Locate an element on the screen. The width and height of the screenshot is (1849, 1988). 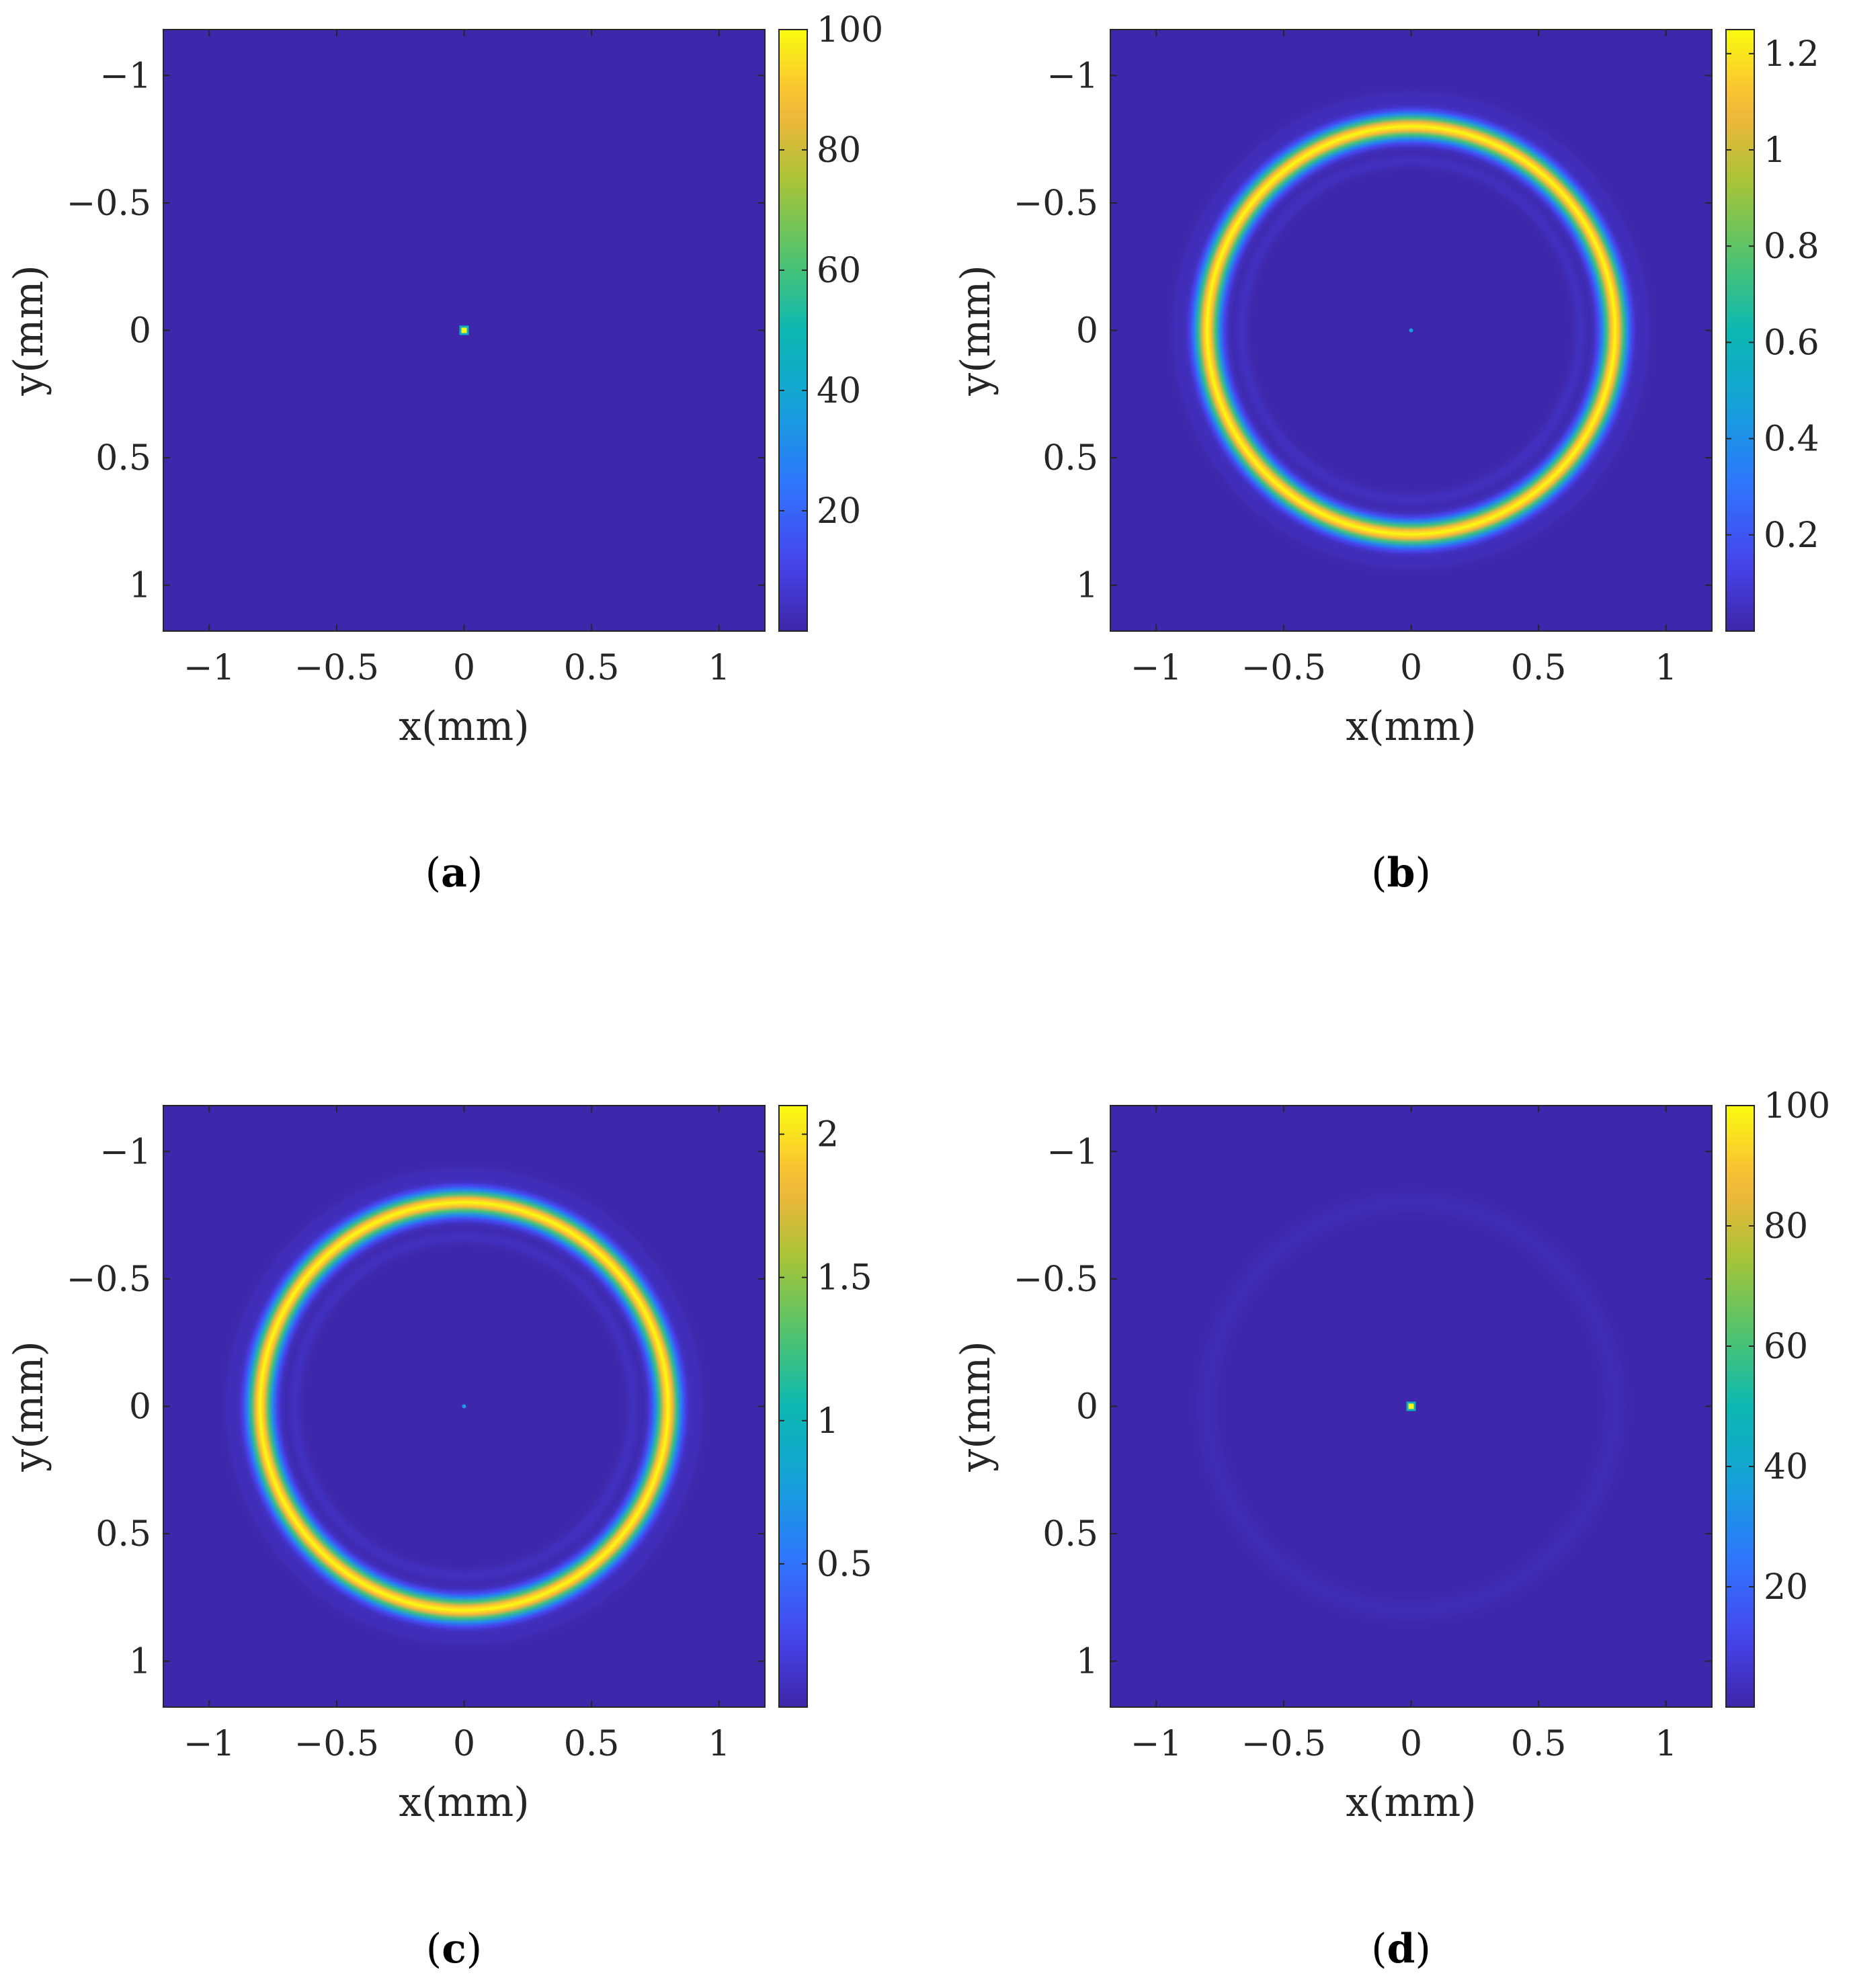
colorbar-tick-label: 1.5 is located at coordinates (844, 1278).